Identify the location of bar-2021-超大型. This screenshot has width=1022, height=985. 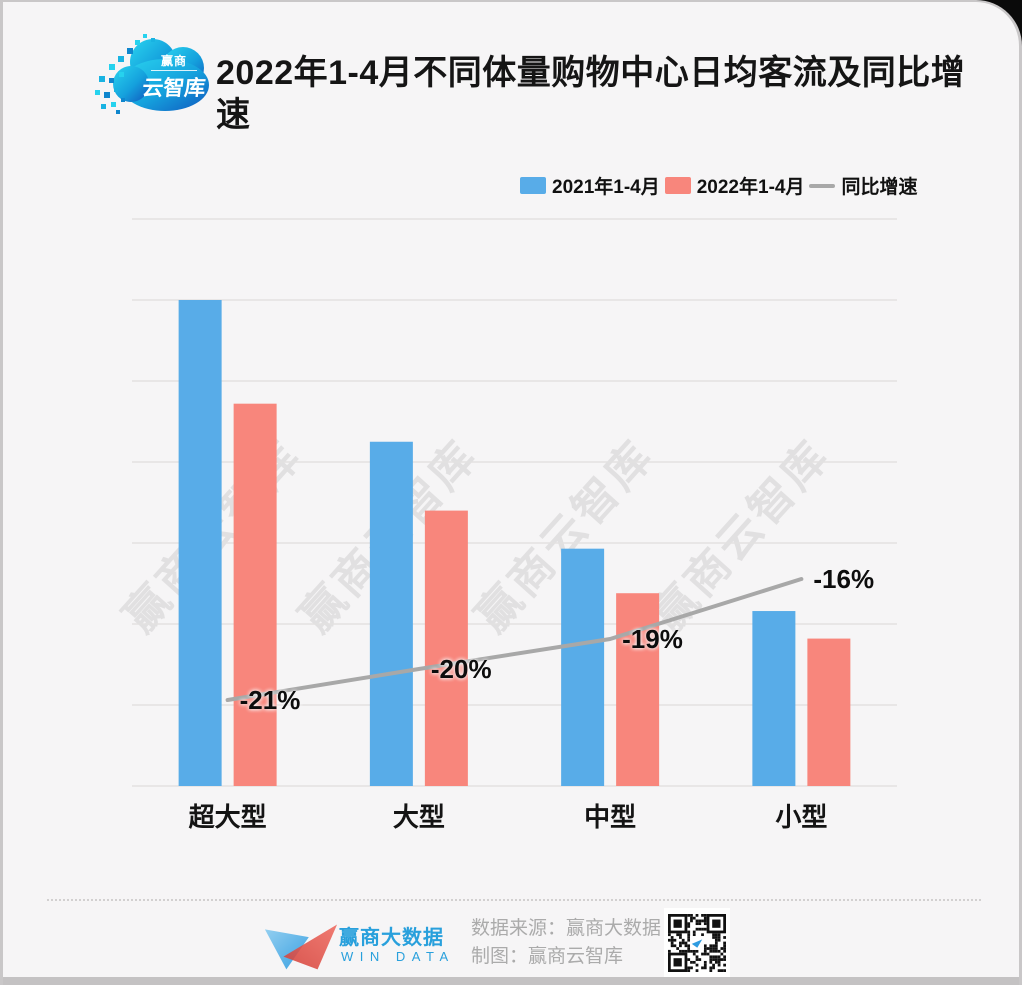
(200, 543).